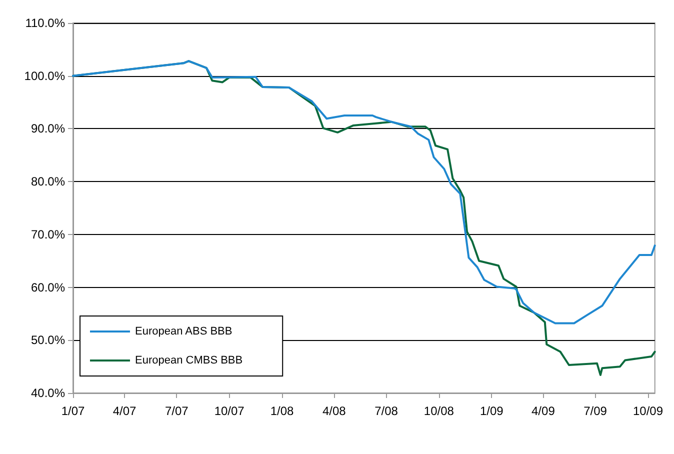 This screenshot has width=674, height=454. I want to click on y-tick-label: 110.0%, so click(45, 23).